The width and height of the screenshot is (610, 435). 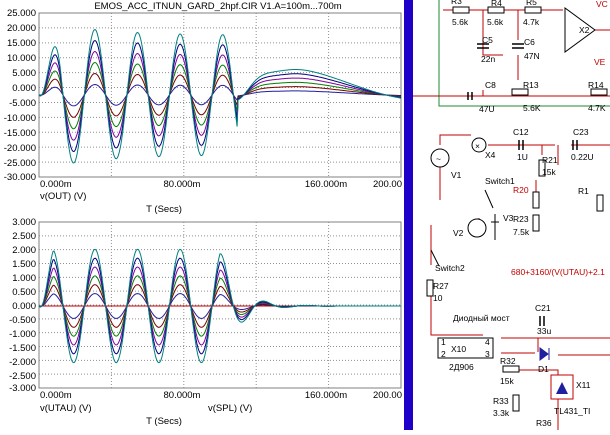 What do you see at coordinates (575, 145) in the screenshot?
I see `capacitor-c23-icon` at bounding box center [575, 145].